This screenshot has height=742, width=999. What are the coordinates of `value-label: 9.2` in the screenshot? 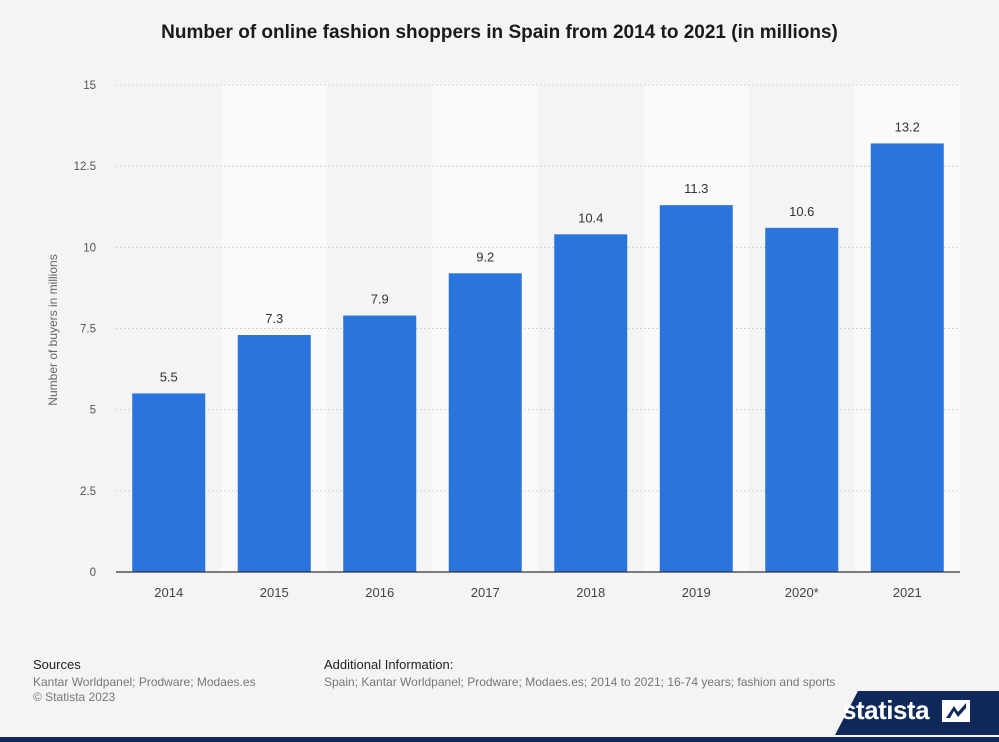 It's located at (485, 256).